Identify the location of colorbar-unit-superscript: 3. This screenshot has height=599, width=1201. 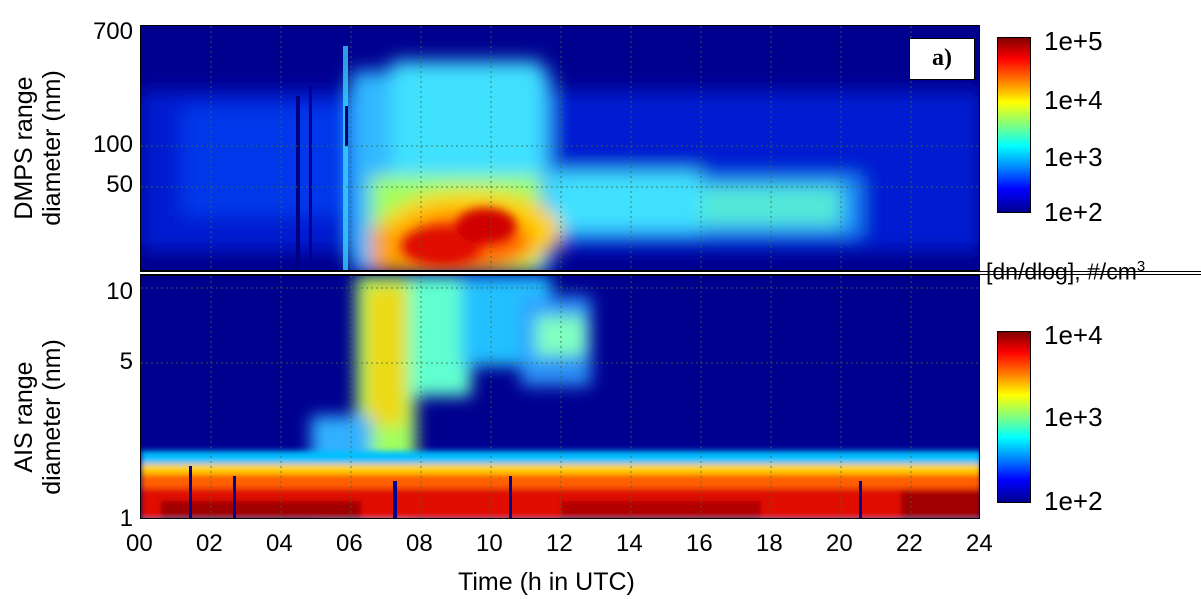
(1141, 266).